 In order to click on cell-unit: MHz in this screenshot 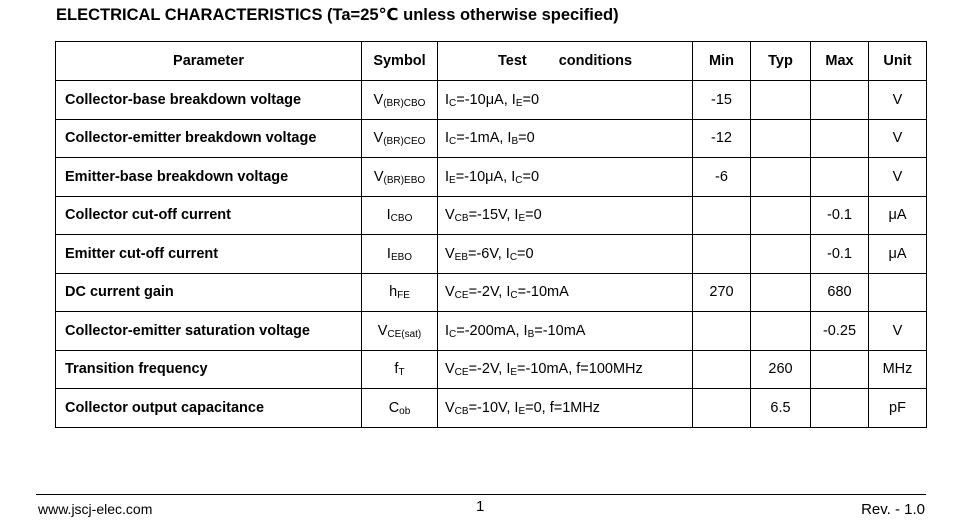, I will do `click(897, 369)`.